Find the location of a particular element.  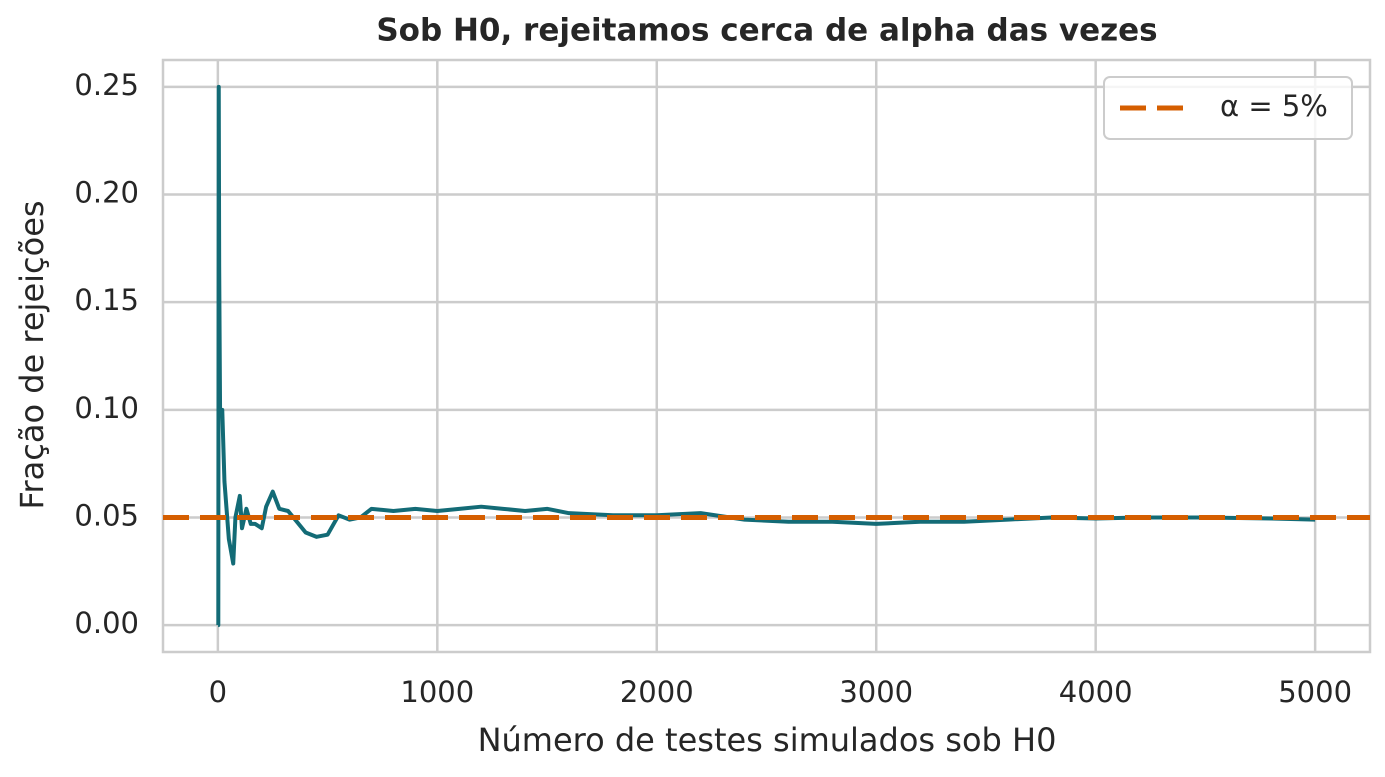

y-tick-label: 0.15 is located at coordinates (106, 300).